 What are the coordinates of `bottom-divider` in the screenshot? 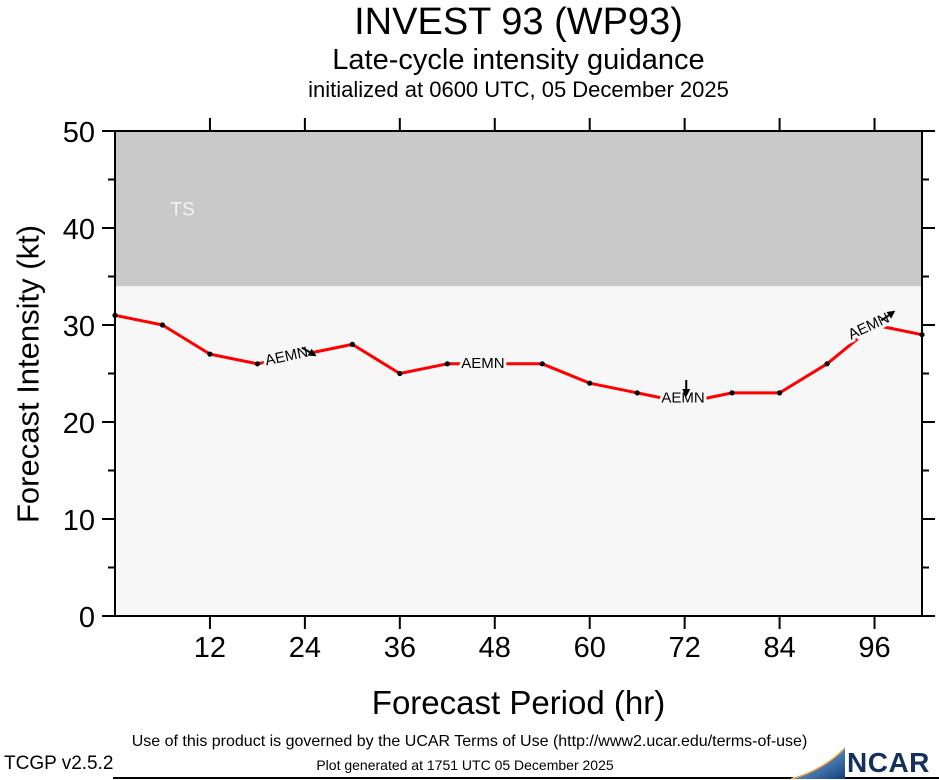 It's located at (526, 778).